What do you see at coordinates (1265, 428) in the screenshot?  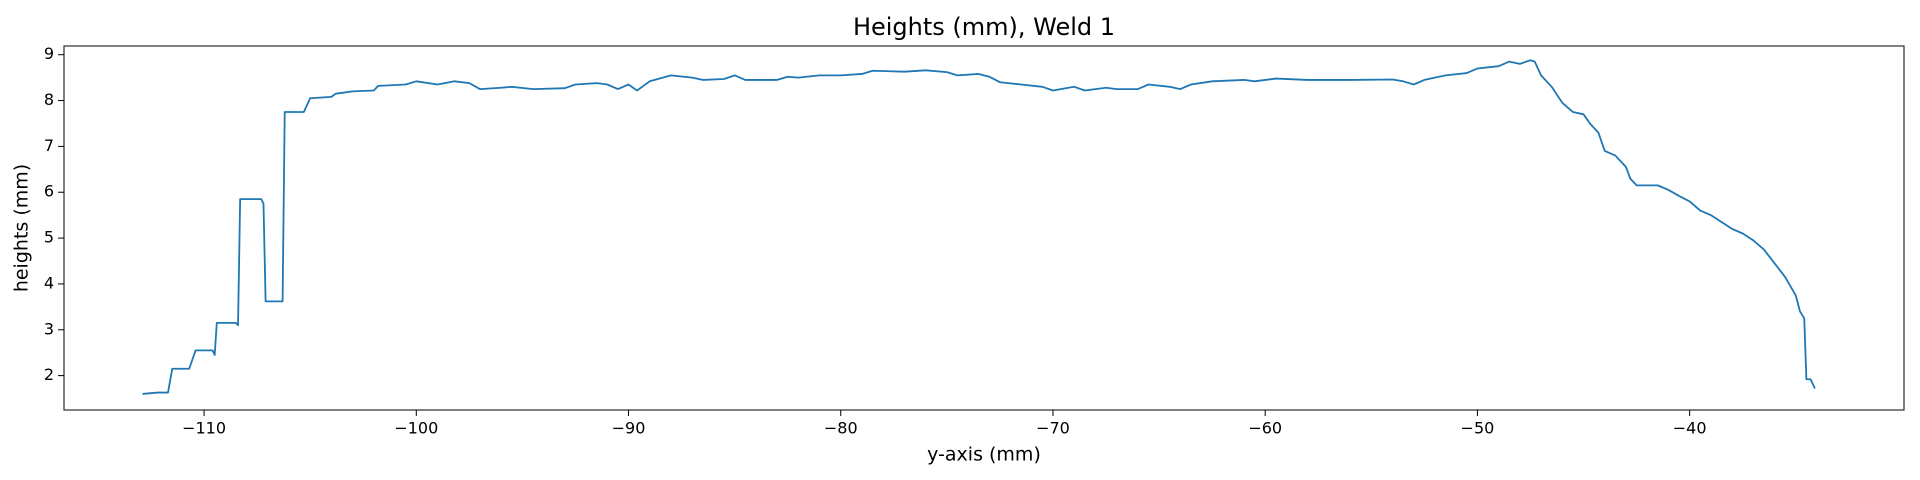 I see `x-tick-label: −60` at bounding box center [1265, 428].